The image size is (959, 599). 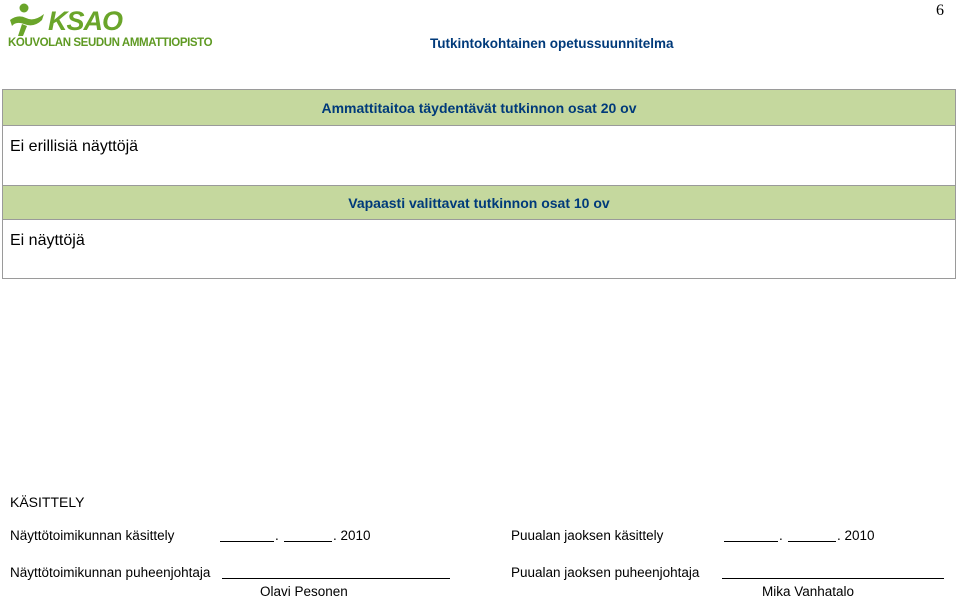 What do you see at coordinates (479, 202) in the screenshot?
I see `section-header-elective: Vapaasti valittavat tutkinnon osat 10 ov` at bounding box center [479, 202].